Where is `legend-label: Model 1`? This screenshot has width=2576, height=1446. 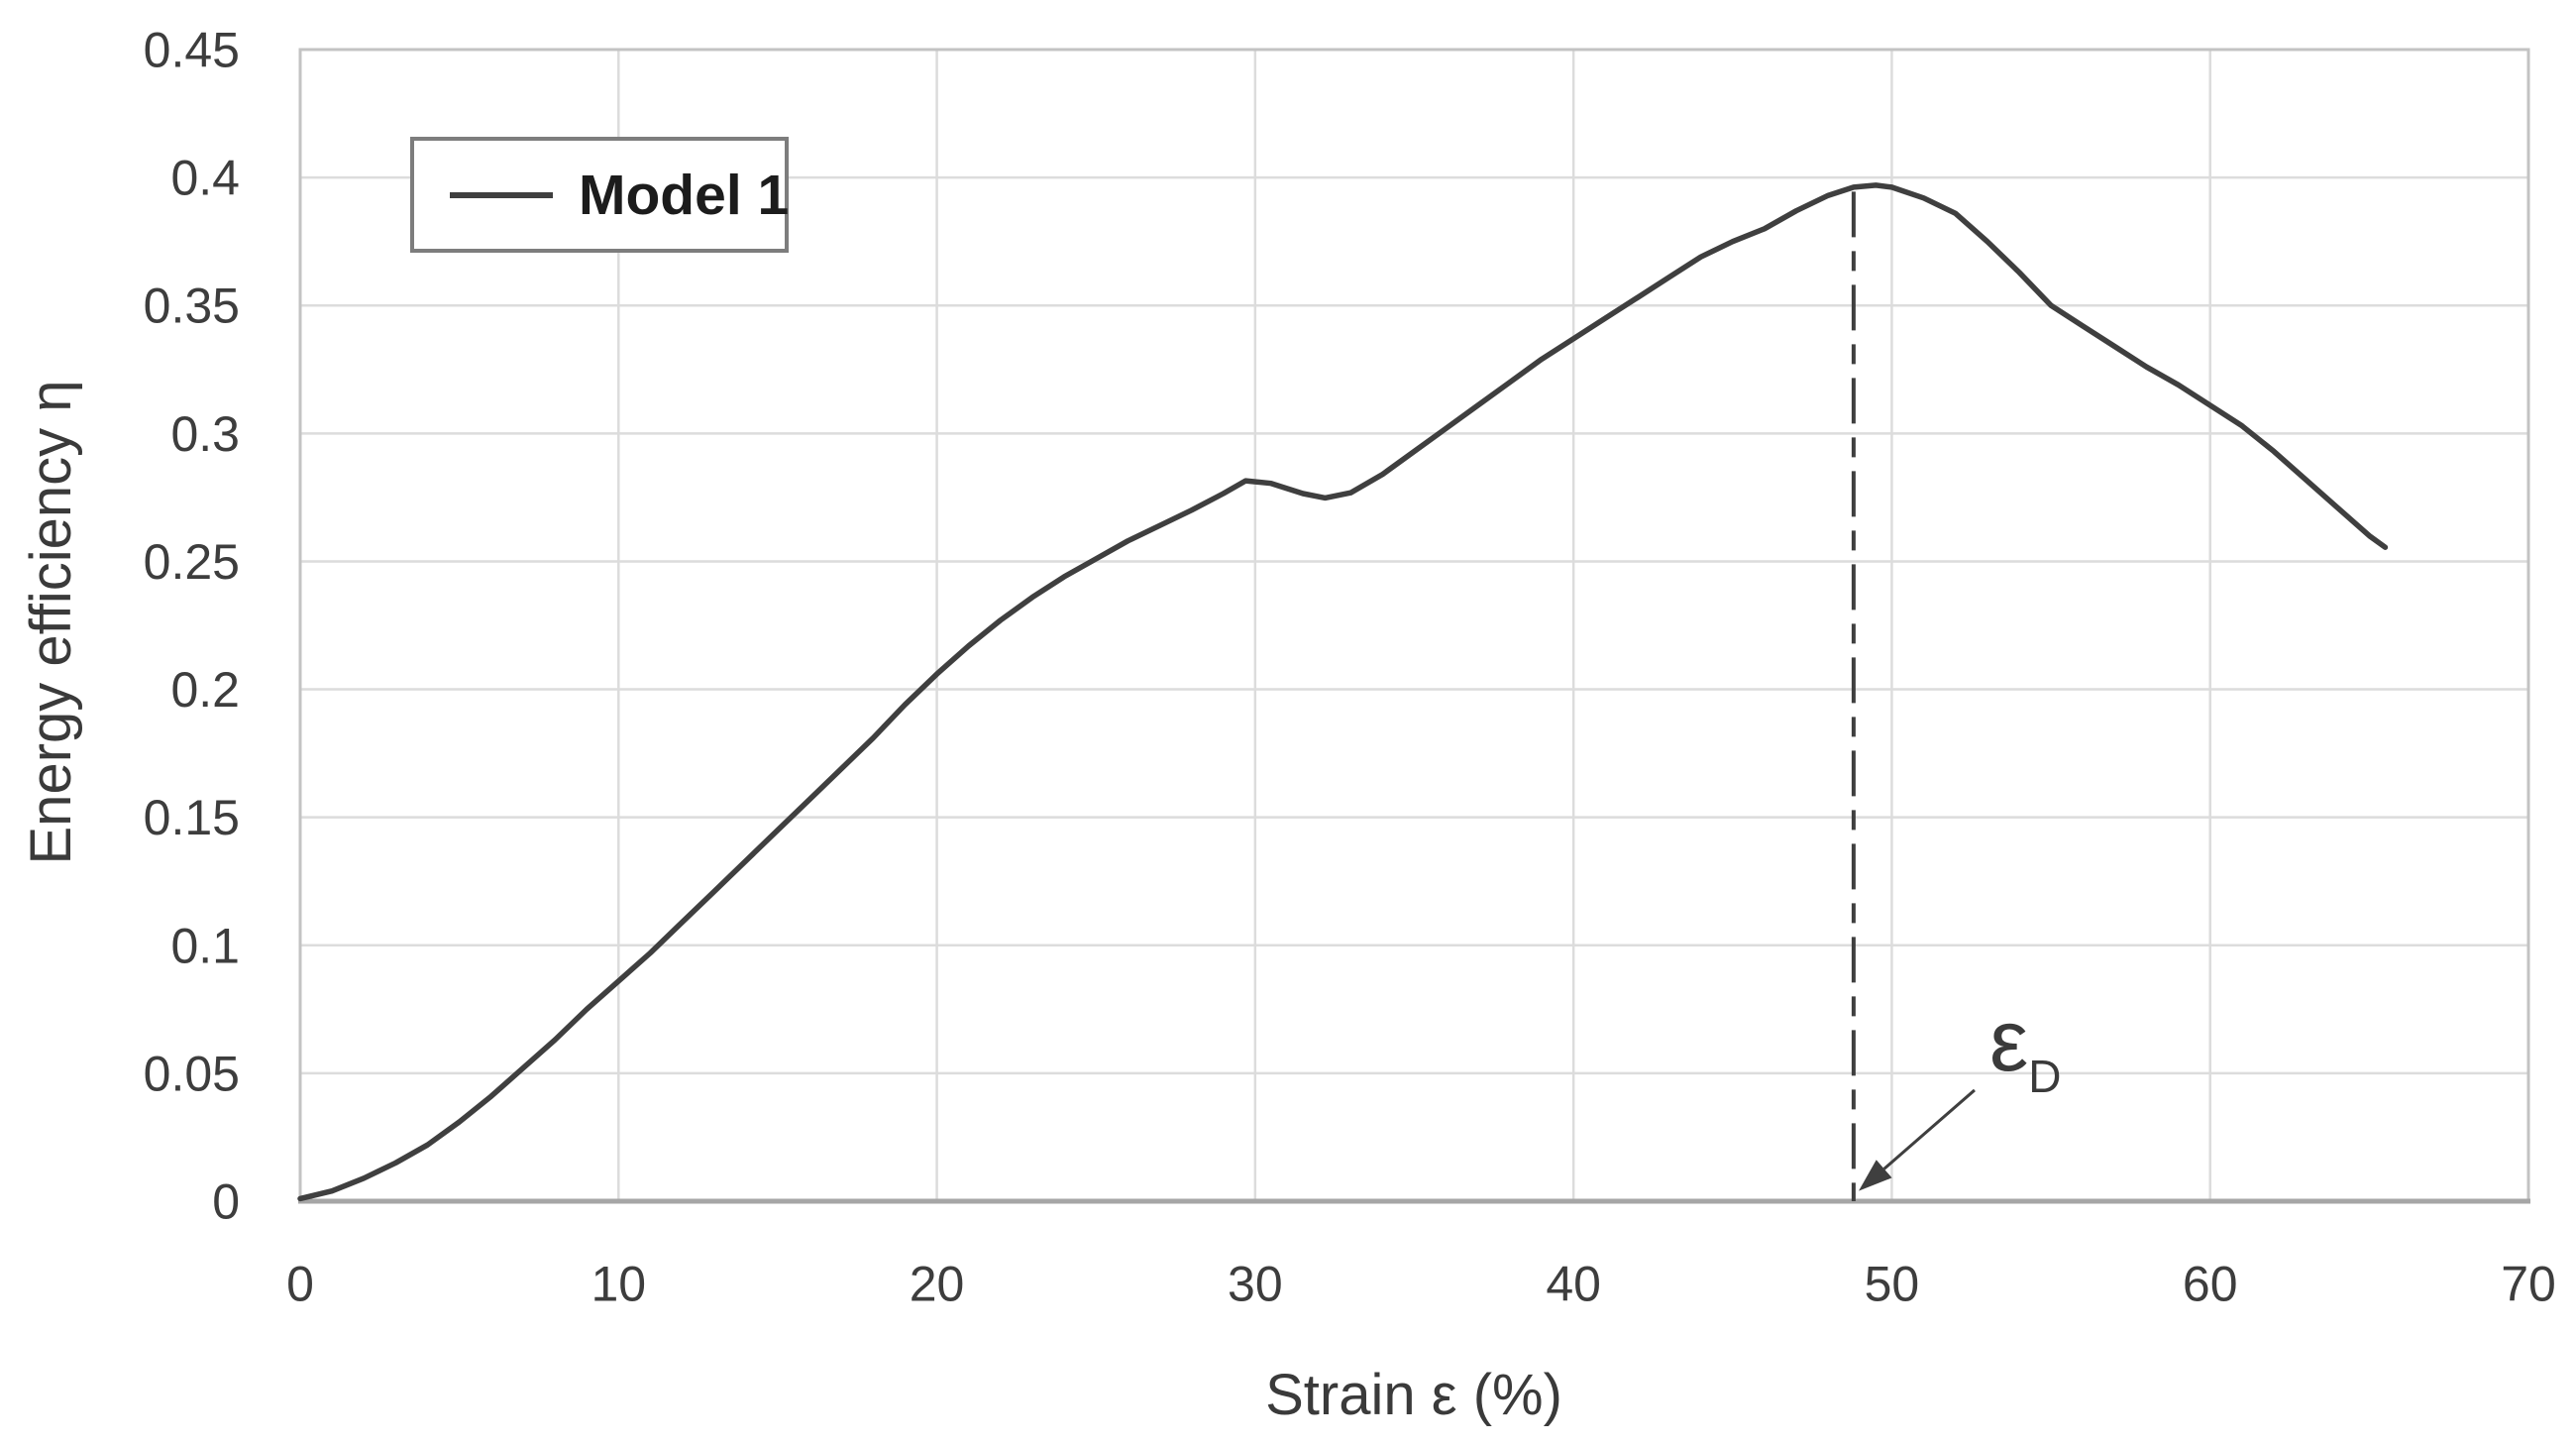 legend-label: Model 1 is located at coordinates (684, 195).